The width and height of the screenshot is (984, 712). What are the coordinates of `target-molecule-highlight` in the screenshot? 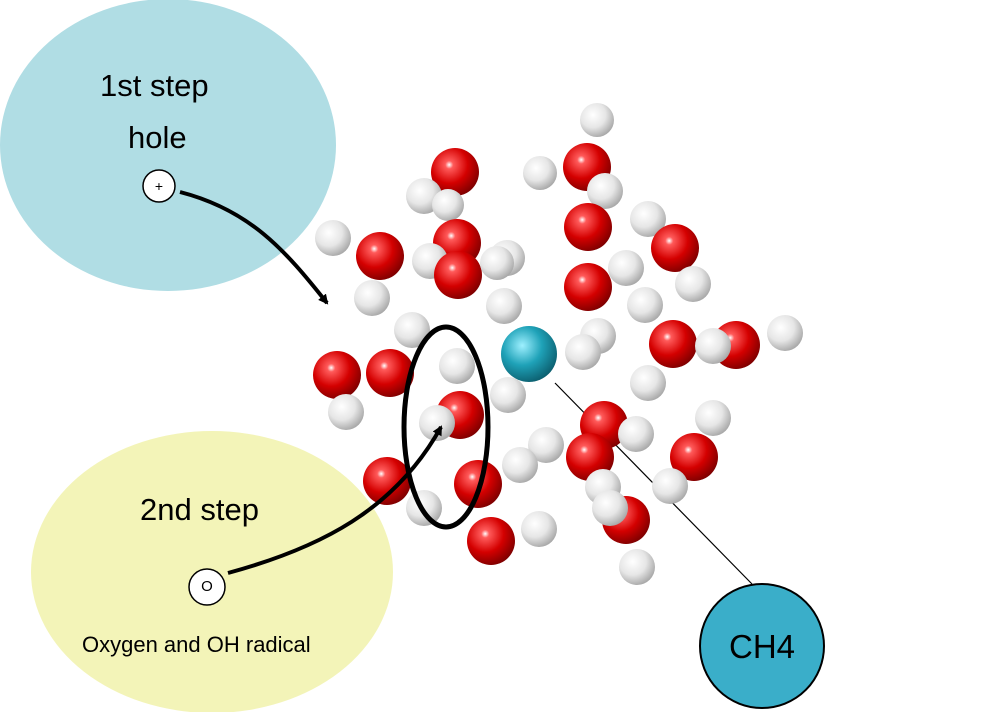 It's located at (446, 427).